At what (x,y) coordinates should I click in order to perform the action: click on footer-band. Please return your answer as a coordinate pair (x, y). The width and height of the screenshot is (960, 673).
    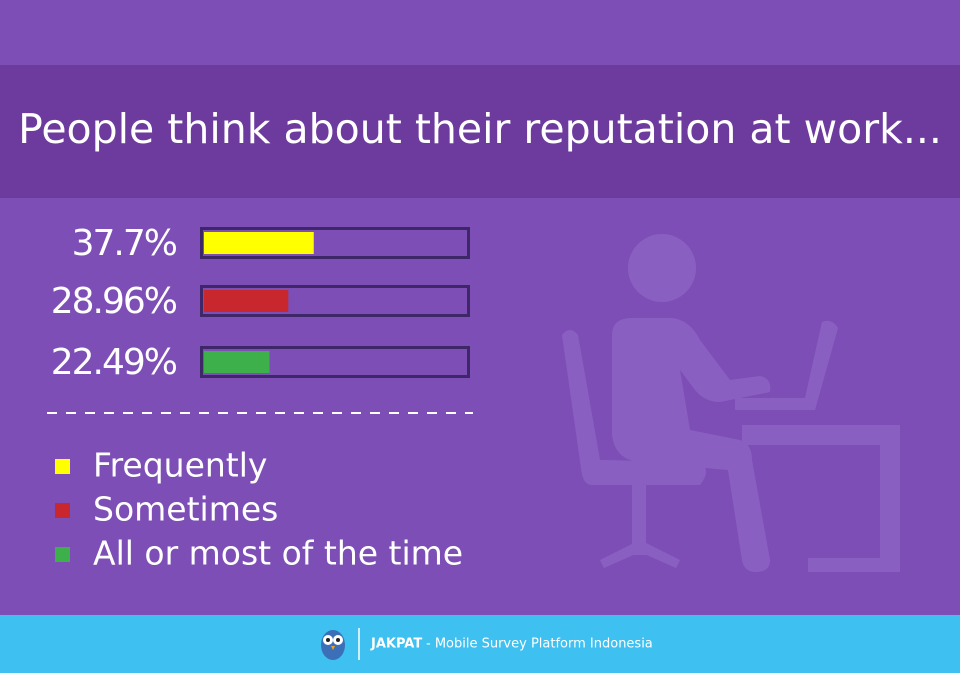
    Looking at the image, I should click on (480, 644).